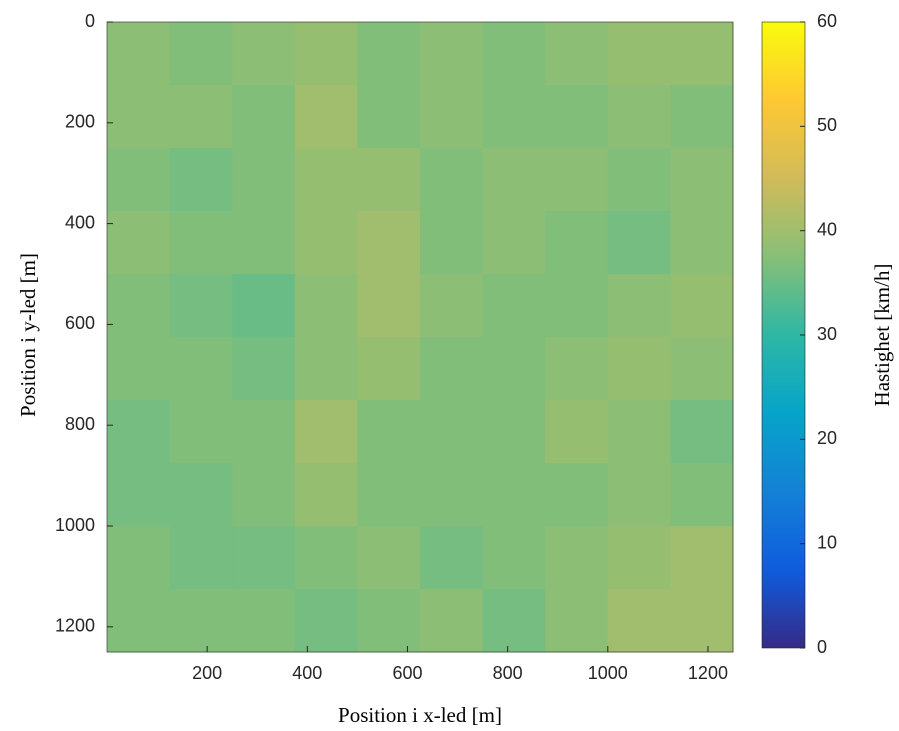  What do you see at coordinates (783, 335) in the screenshot?
I see `colorbar` at bounding box center [783, 335].